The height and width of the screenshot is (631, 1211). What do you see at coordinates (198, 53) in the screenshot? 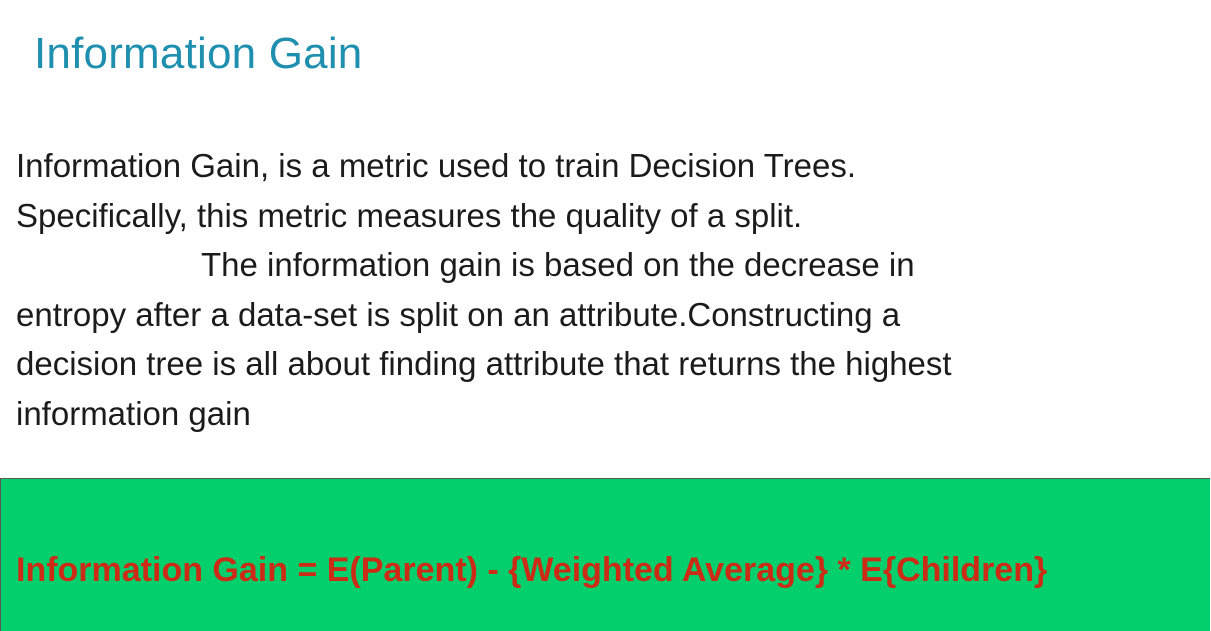
I see `slide-title: Information Gain` at bounding box center [198, 53].